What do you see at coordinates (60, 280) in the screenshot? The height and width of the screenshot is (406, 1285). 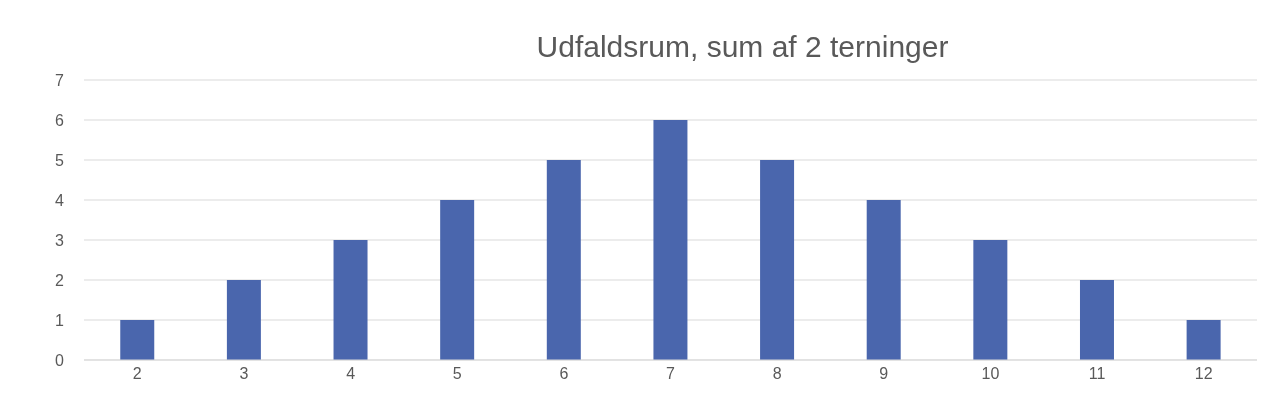 I see `y-tick-label: 2` at bounding box center [60, 280].